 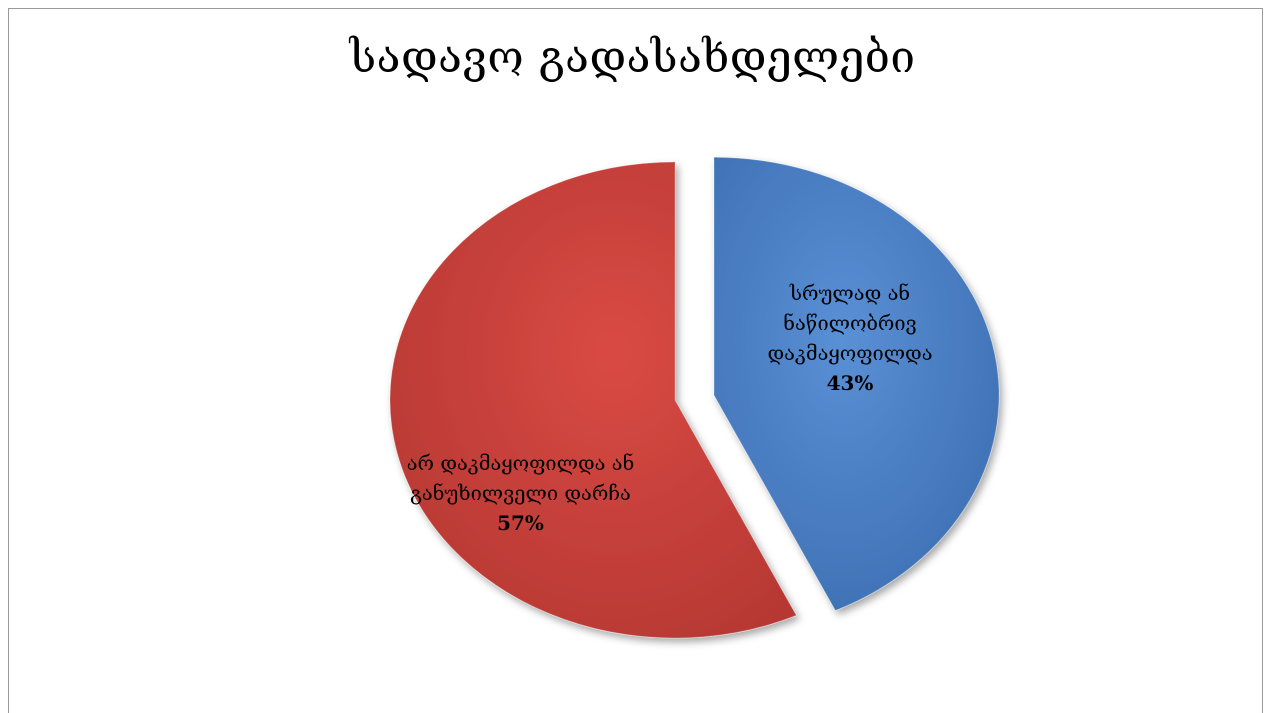 What do you see at coordinates (520, 478) in the screenshot?
I see `slice-label-text: არ დაკმაყოფილდა ან განუხილველი დარჩა` at bounding box center [520, 478].